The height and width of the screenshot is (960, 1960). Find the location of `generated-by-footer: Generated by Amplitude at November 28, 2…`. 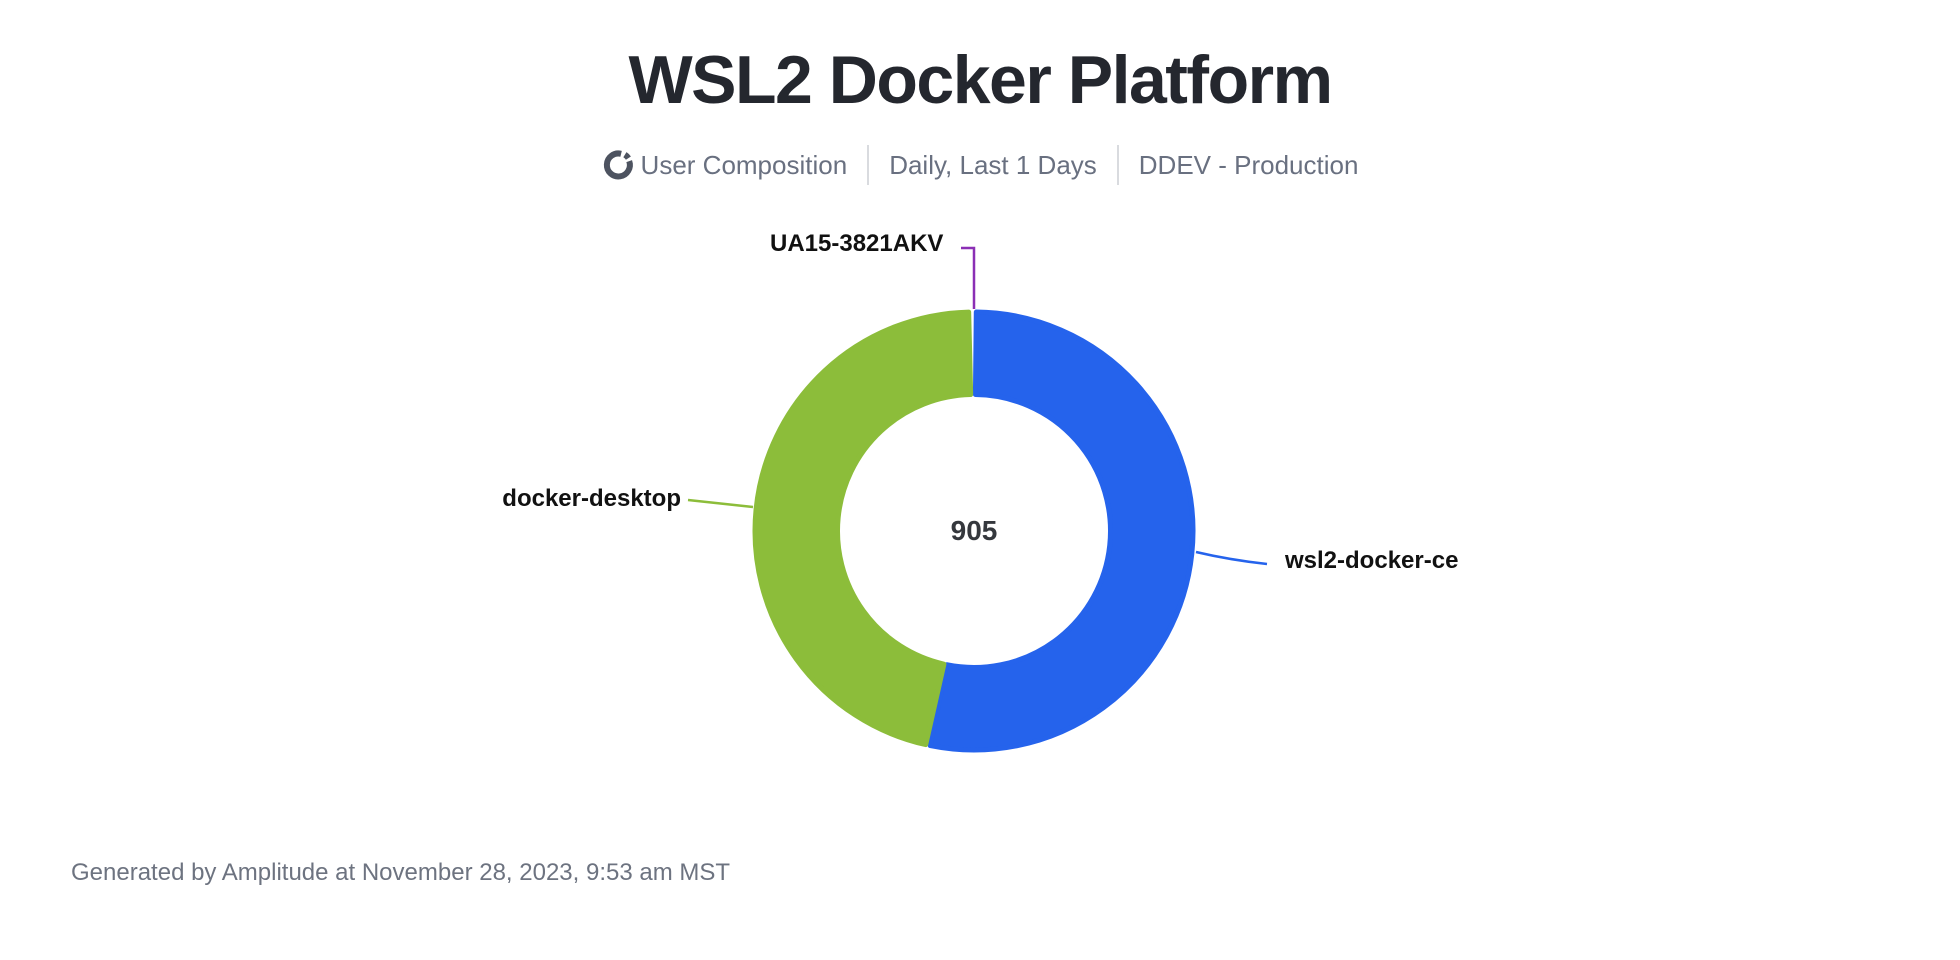

generated-by-footer: Generated by Amplitude at November 28, 2… is located at coordinates (401, 872).